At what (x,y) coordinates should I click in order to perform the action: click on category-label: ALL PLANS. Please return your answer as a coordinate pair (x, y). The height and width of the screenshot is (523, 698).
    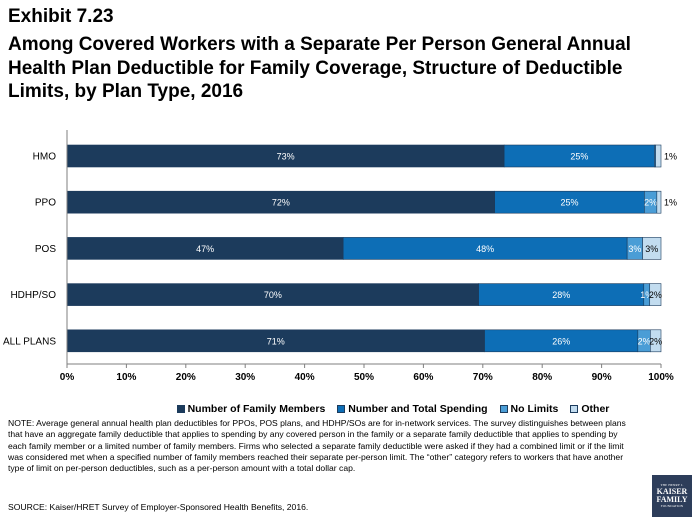
    Looking at the image, I should click on (29, 341).